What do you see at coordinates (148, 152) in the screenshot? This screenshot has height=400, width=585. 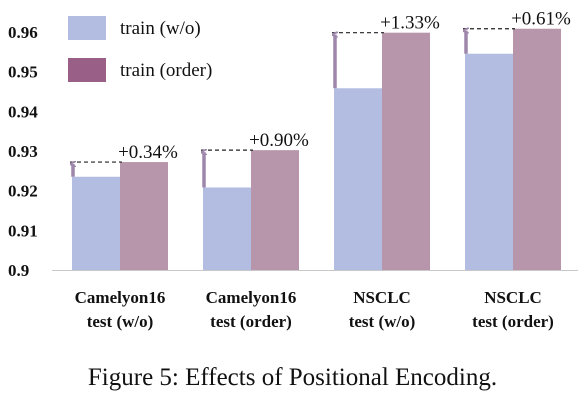 I see `improvement-label: +0.34%` at bounding box center [148, 152].